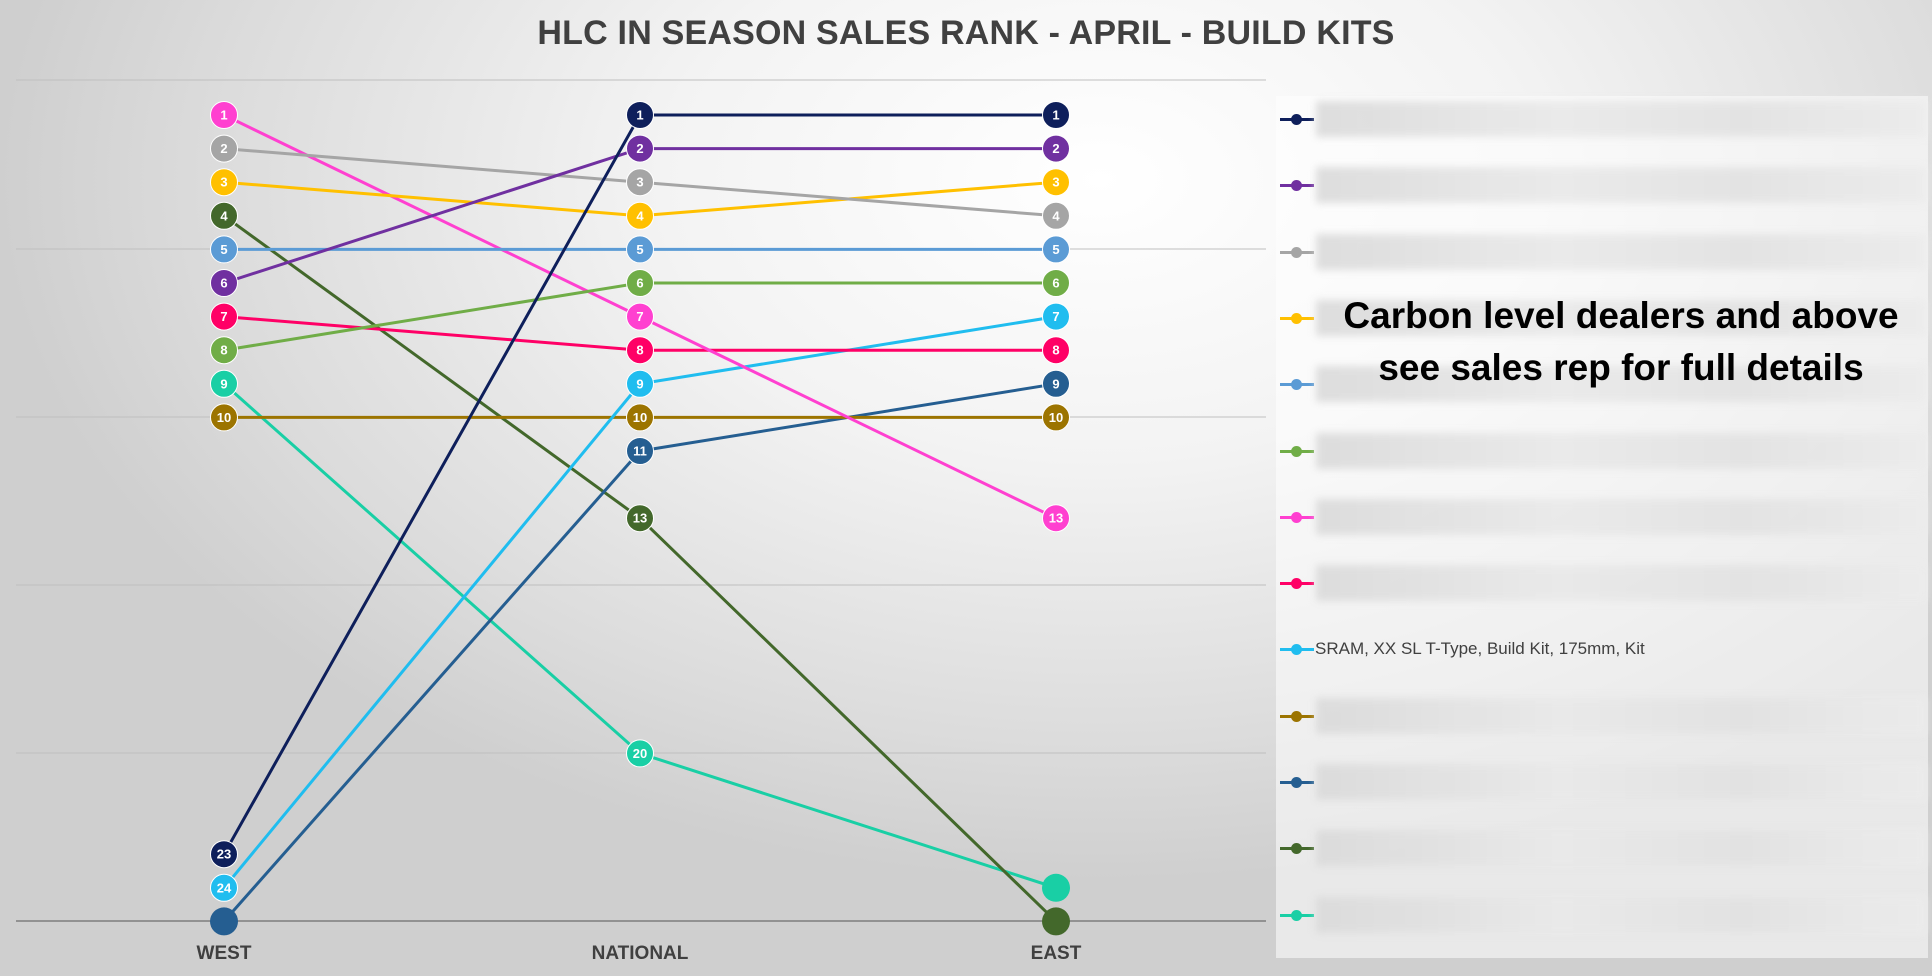  I want to click on x-tick-label: EAST, so click(1056, 953).